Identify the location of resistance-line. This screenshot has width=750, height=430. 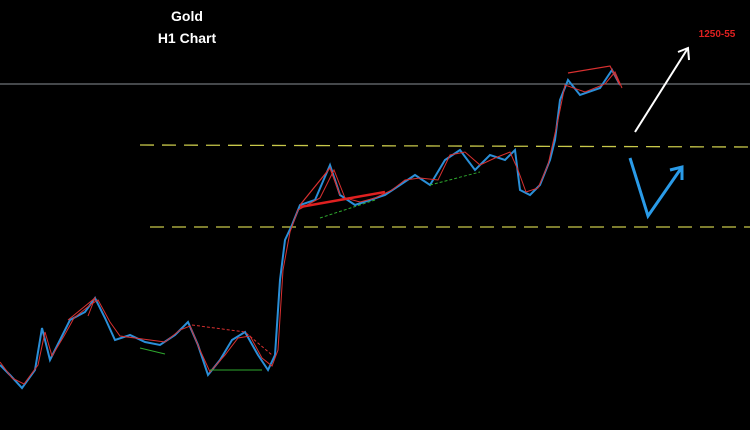
(444, 146).